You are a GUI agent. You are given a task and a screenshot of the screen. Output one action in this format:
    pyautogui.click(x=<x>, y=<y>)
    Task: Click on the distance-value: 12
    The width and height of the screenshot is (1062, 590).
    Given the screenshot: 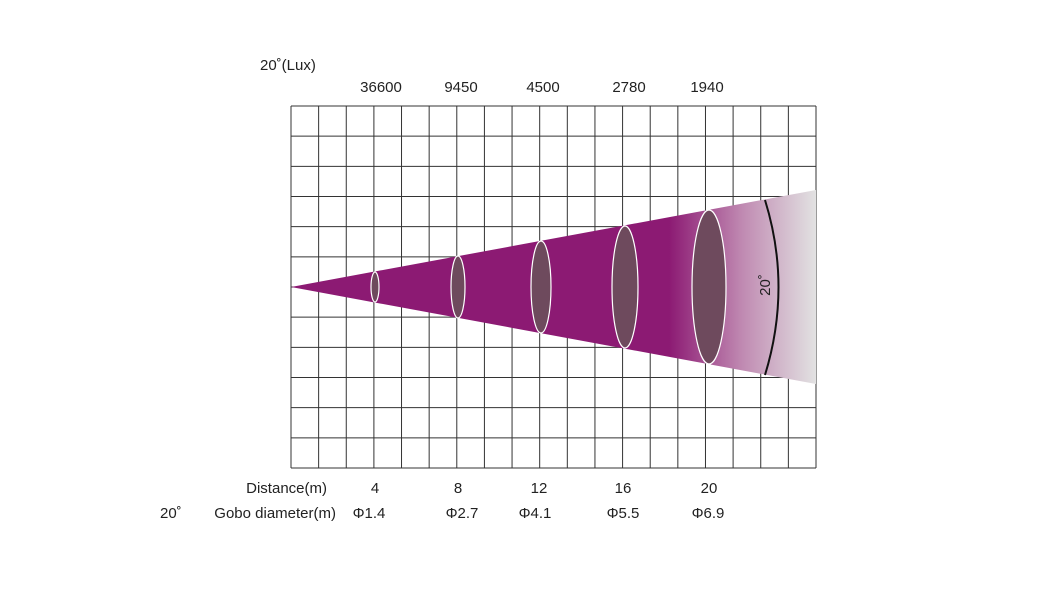 What is the action you would take?
    pyautogui.click(x=539, y=488)
    